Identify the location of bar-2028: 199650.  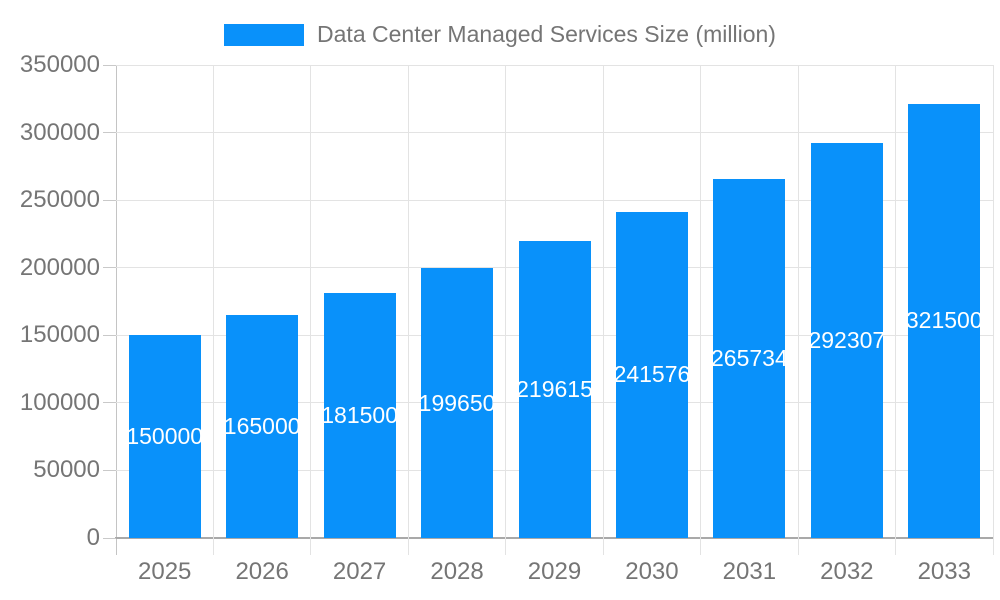
(457, 403).